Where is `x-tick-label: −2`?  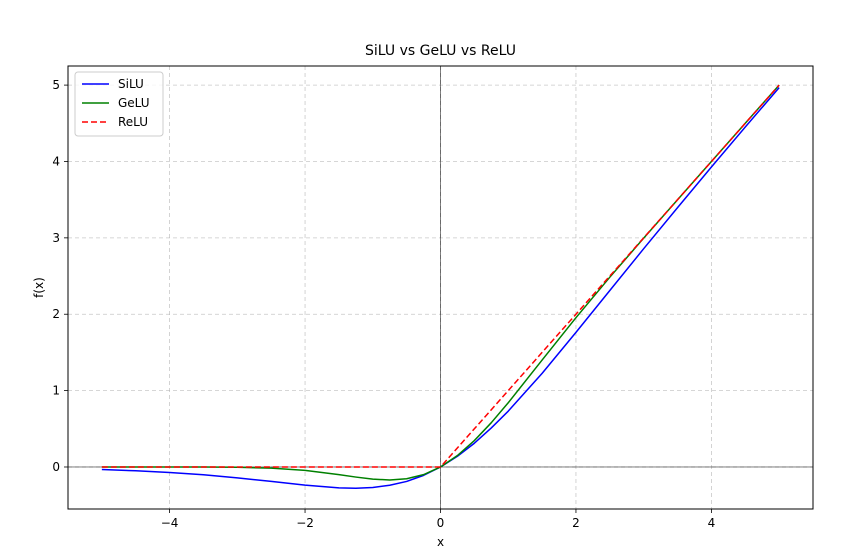
x-tick-label: −2 is located at coordinates (305, 523).